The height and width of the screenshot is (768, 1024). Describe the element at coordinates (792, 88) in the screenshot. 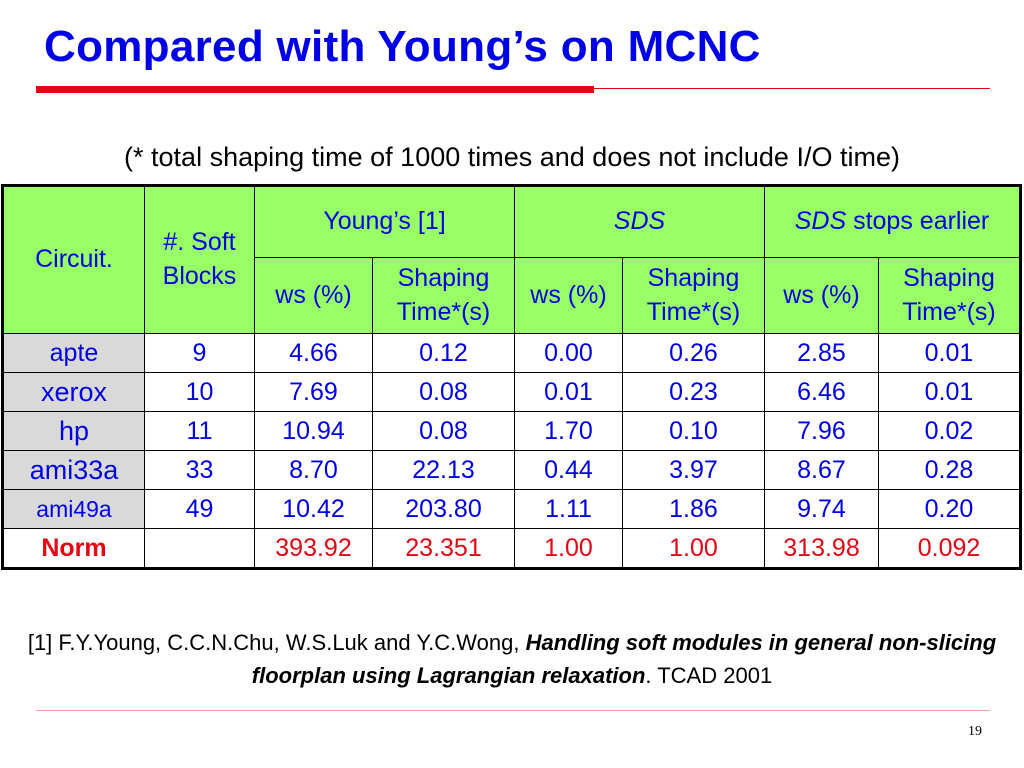

I see `title-underline-line` at that location.